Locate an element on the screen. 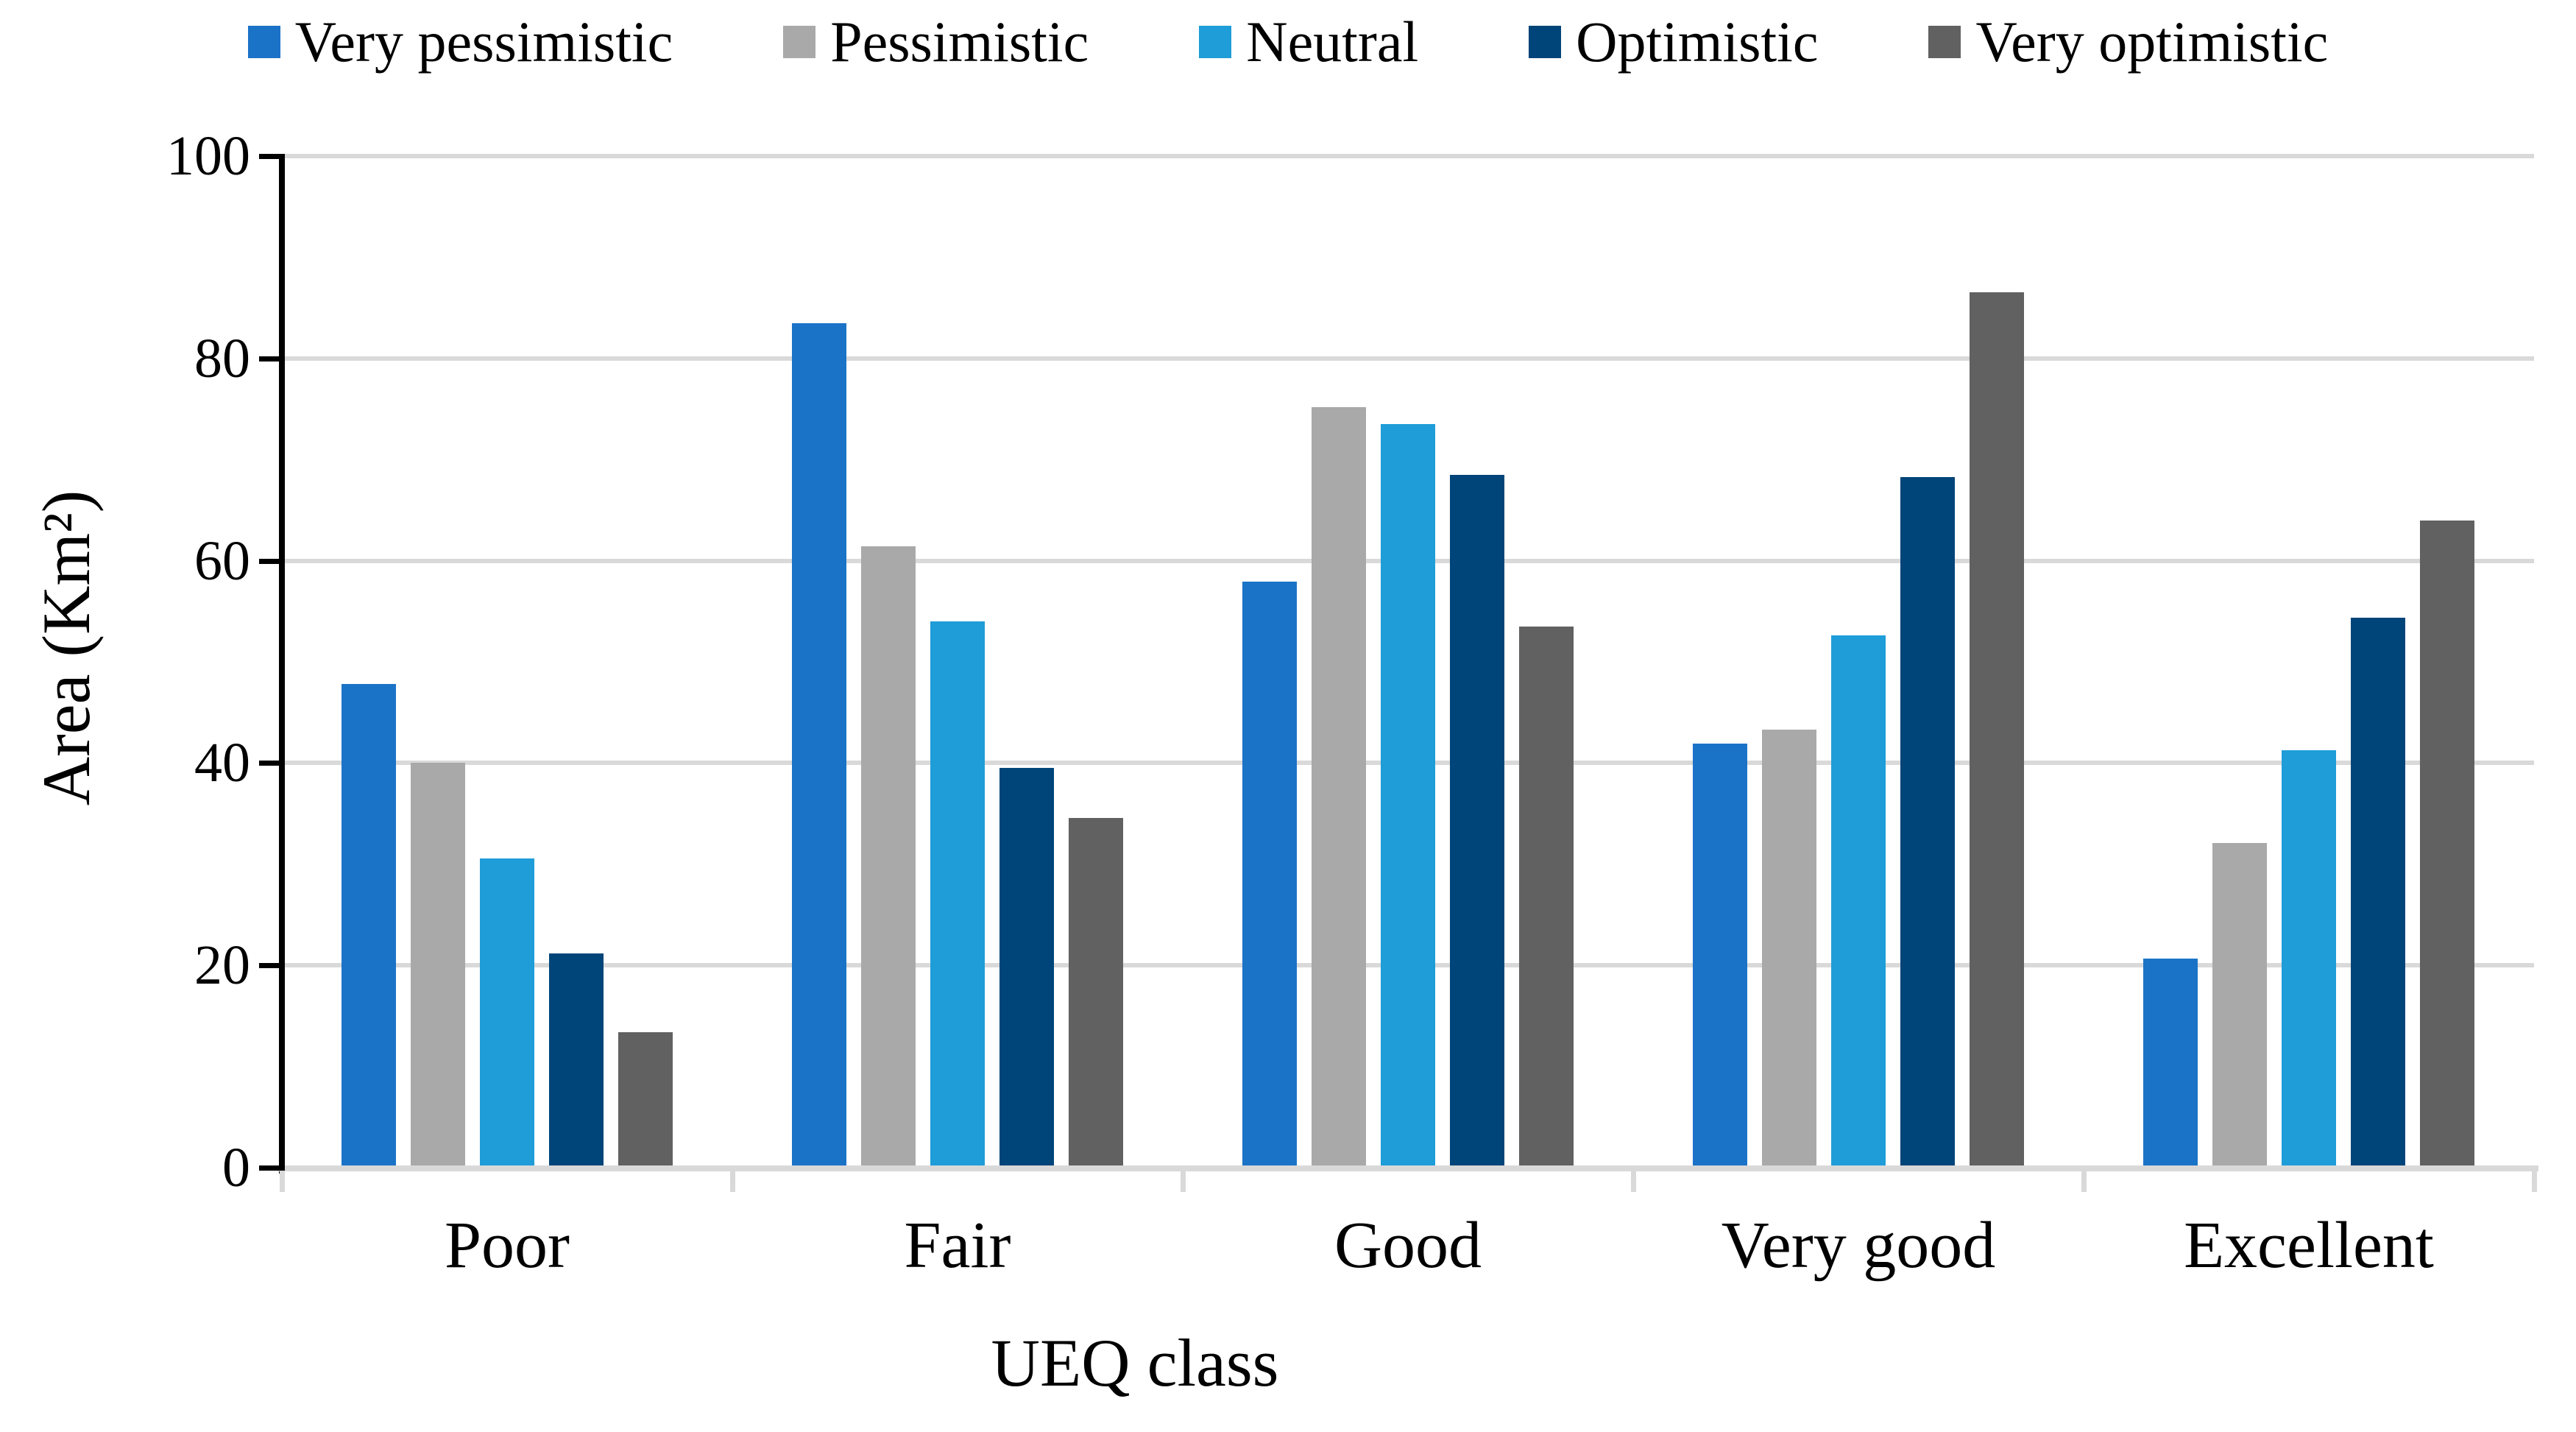  legend-item-very-optimistic: Very optimistic is located at coordinates (2128, 42).